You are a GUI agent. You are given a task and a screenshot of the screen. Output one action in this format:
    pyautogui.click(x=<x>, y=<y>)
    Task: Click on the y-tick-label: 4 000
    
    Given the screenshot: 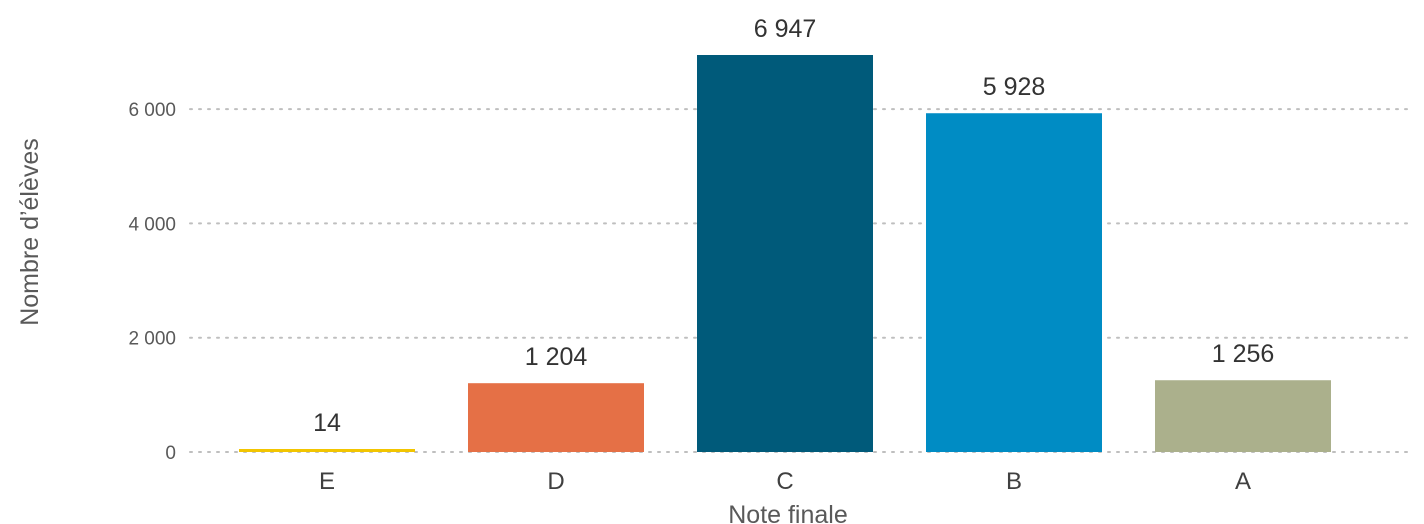 What is the action you would take?
    pyautogui.click(x=152, y=224)
    